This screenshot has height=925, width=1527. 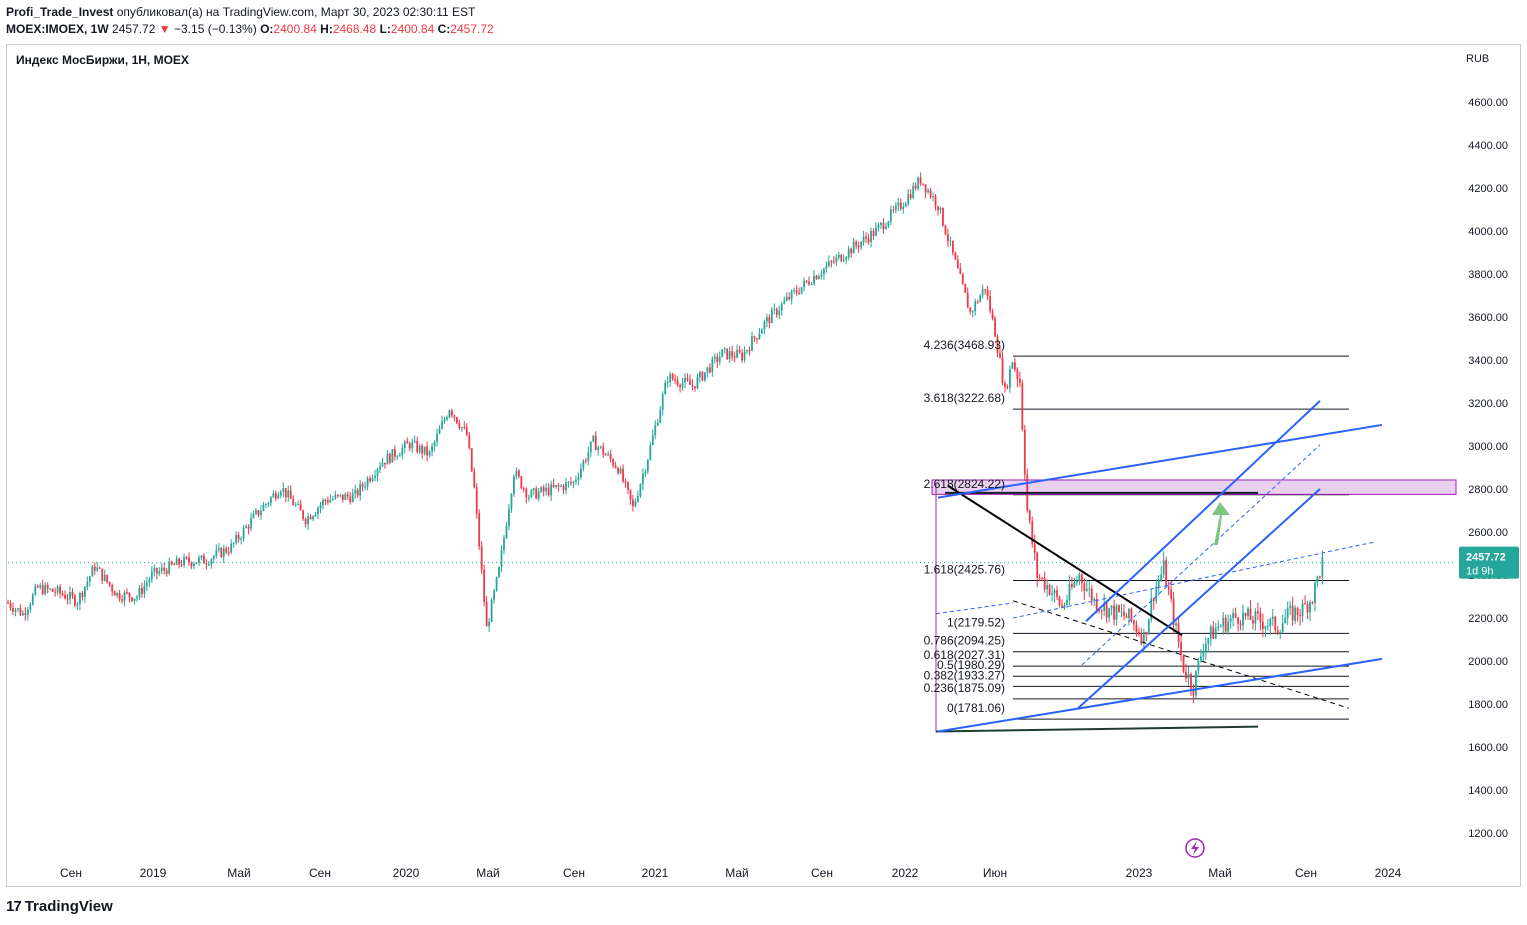 What do you see at coordinates (1488, 361) in the screenshot?
I see `y-tick-label: 3400.00` at bounding box center [1488, 361].